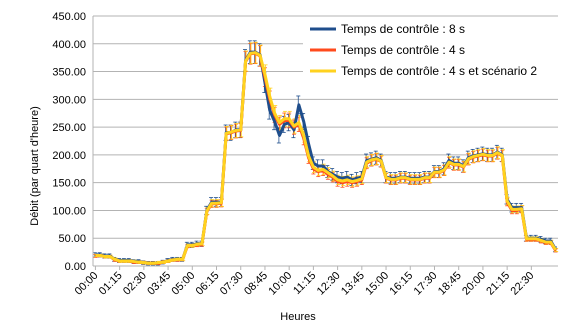 The height and width of the screenshot is (326, 565). What do you see at coordinates (403, 29) in the screenshot?
I see `legend-label: Temps de contrôle : 8 s` at bounding box center [403, 29].